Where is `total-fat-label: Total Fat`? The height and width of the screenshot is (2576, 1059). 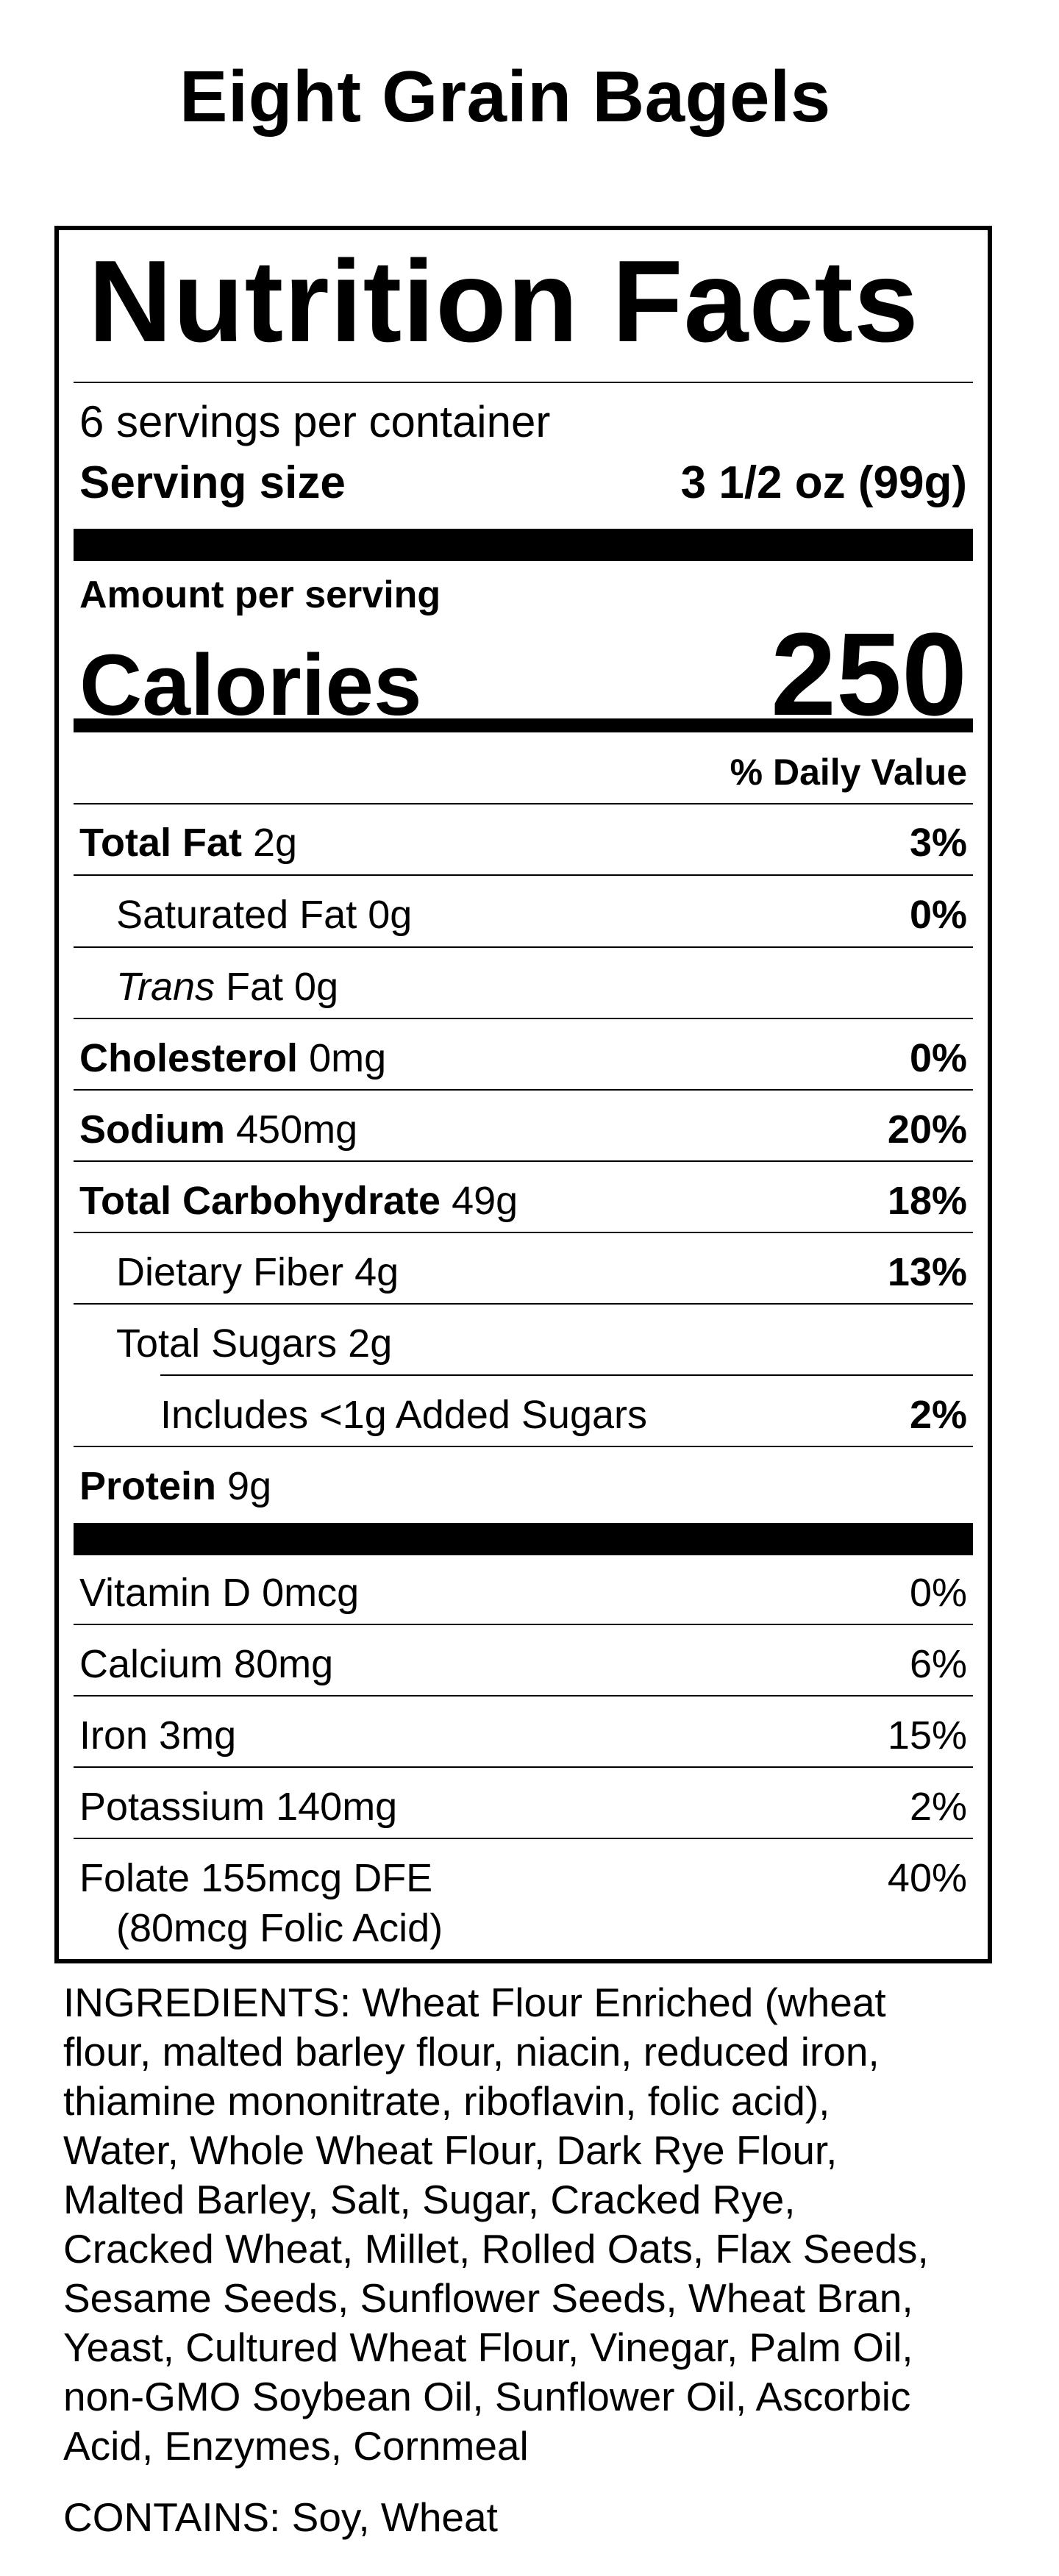 total-fat-label: Total Fat is located at coordinates (161, 843).